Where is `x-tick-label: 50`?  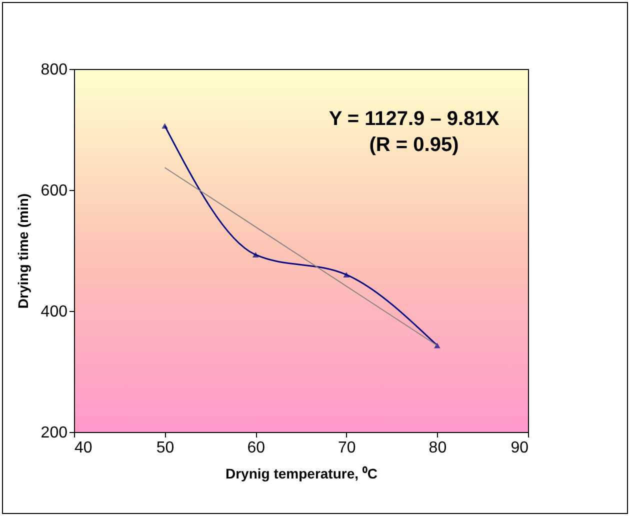 x-tick-label: 50 is located at coordinates (165, 448).